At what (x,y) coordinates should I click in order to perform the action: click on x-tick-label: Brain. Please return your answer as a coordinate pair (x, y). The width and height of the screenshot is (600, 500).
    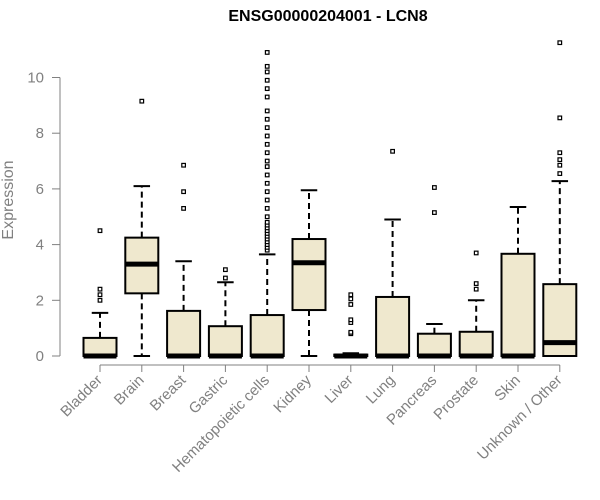
    Looking at the image, I should click on (129, 390).